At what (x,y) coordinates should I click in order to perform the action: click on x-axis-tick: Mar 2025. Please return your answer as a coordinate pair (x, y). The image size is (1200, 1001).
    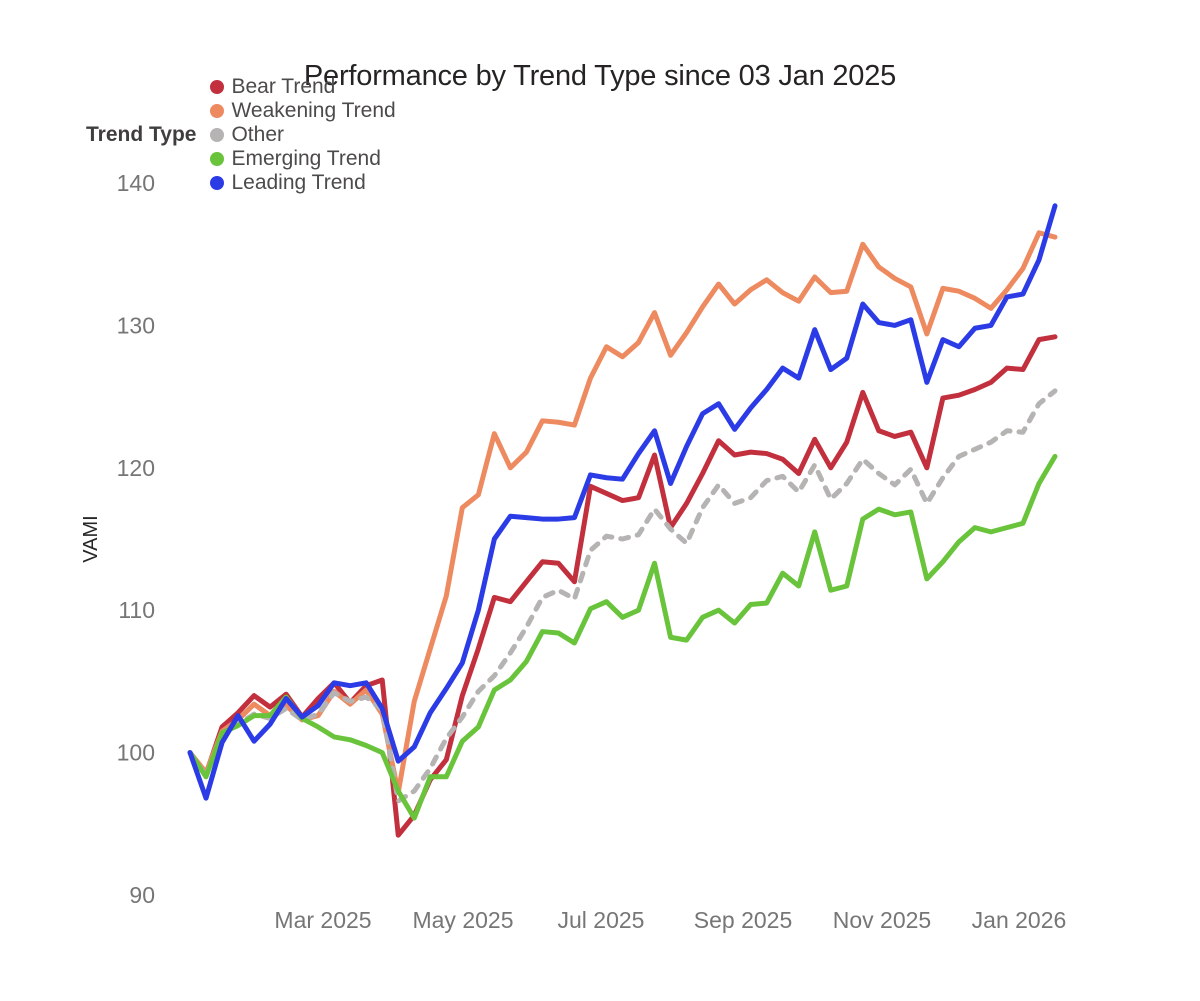
    Looking at the image, I should click on (322, 920).